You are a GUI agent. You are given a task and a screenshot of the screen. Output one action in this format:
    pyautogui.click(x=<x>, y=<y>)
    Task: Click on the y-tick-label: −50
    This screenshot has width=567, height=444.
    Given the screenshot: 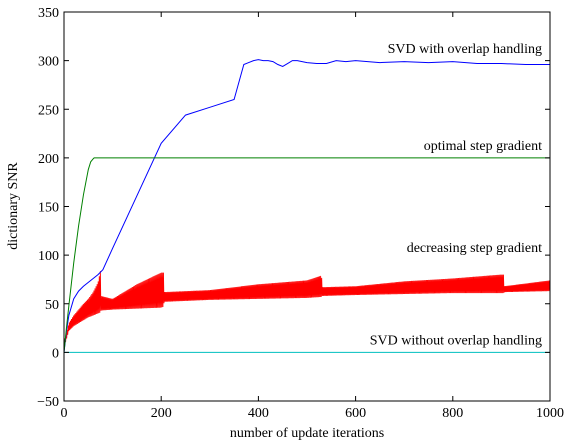 What is the action you would take?
    pyautogui.click(x=48, y=402)
    